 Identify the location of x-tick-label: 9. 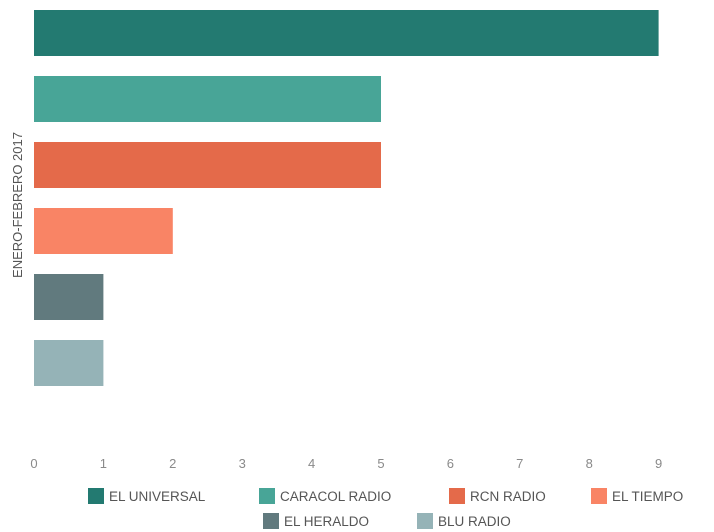
(658, 463).